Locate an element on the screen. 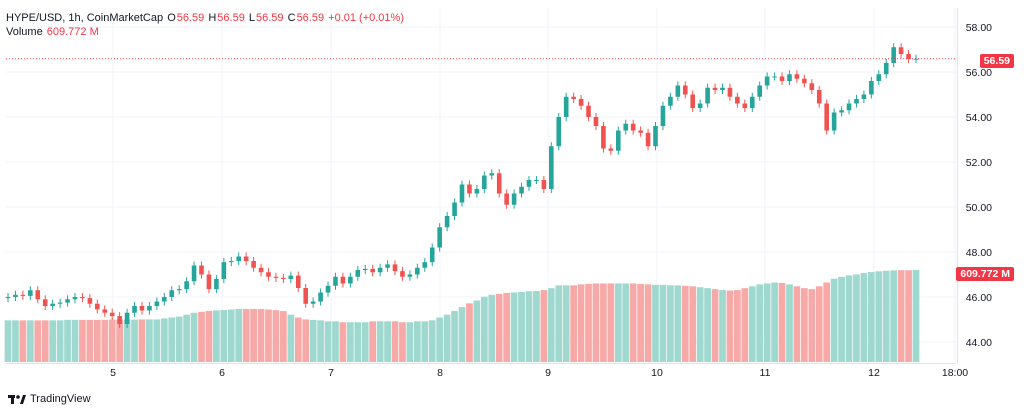 The height and width of the screenshot is (409, 1024). y-tick-label: 48.00 is located at coordinates (979, 253).